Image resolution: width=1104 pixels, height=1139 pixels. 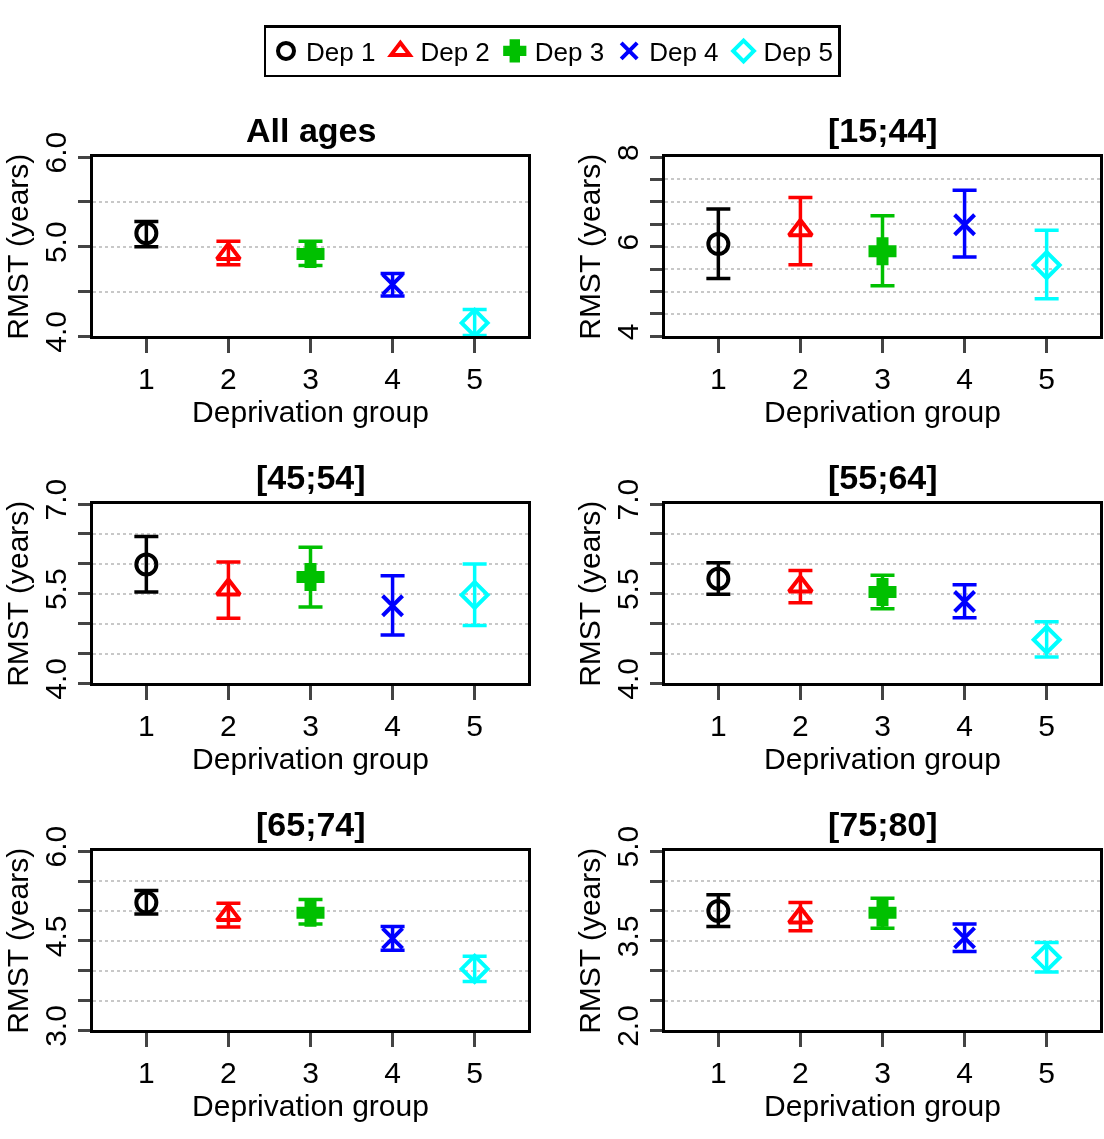 I want to click on y-tick-label: 4.5, so click(x=56, y=936).